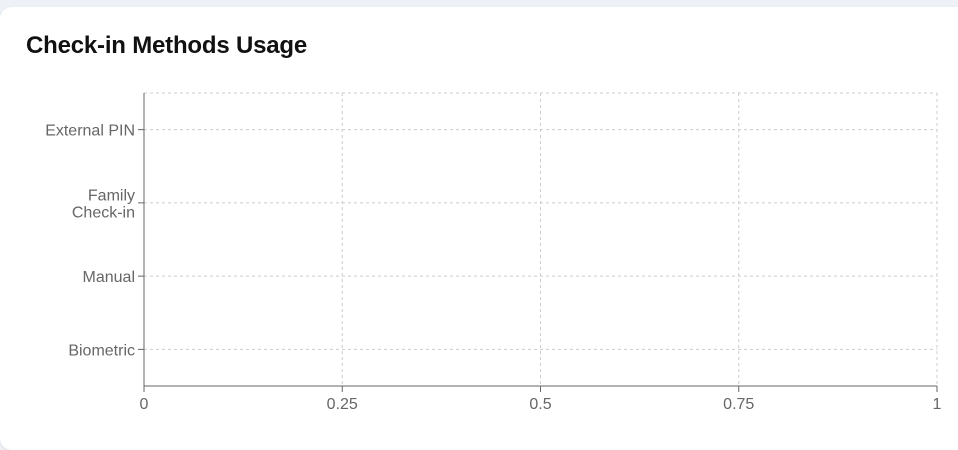 The height and width of the screenshot is (450, 958). I want to click on x-tick-label: 0, so click(144, 404).